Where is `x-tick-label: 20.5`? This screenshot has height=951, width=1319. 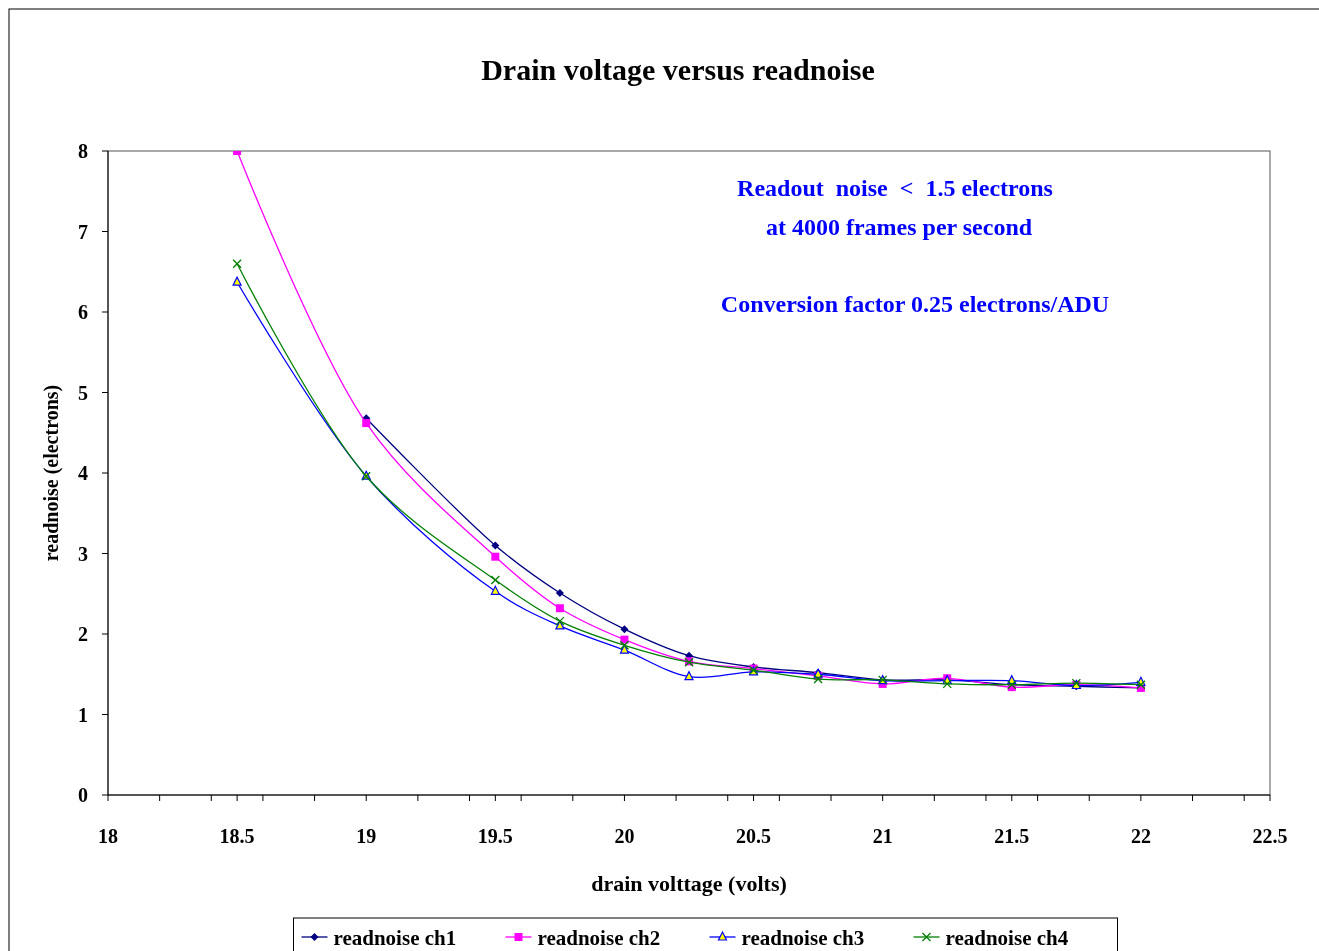 x-tick-label: 20.5 is located at coordinates (754, 836).